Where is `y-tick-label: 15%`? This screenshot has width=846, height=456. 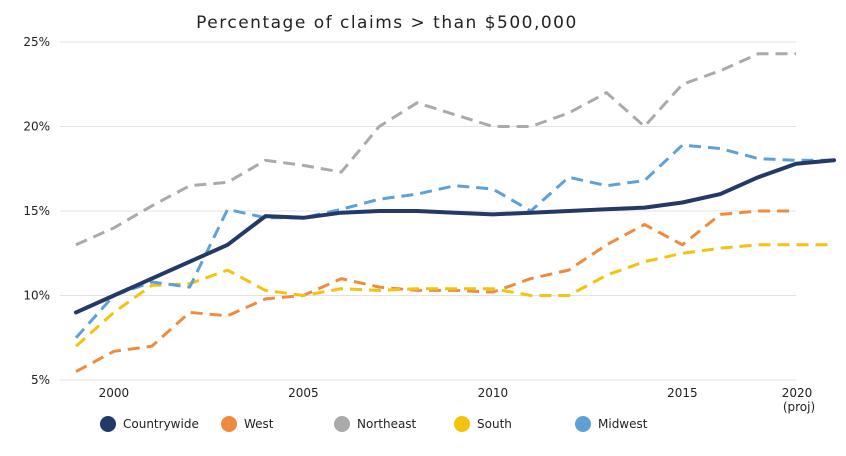 y-tick-label: 15% is located at coordinates (36, 211).